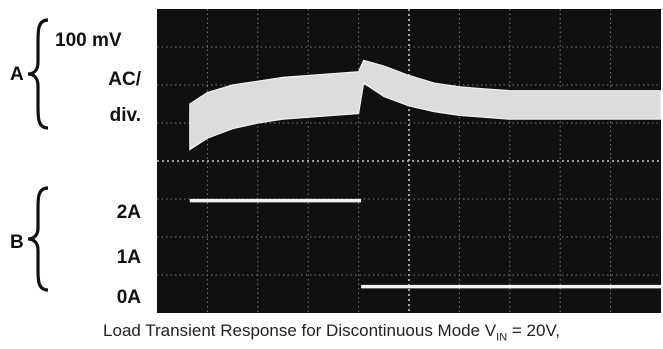 This screenshot has height=349, width=663. Describe the element at coordinates (17, 242) in the screenshot. I see `channel-b-label: B` at that location.